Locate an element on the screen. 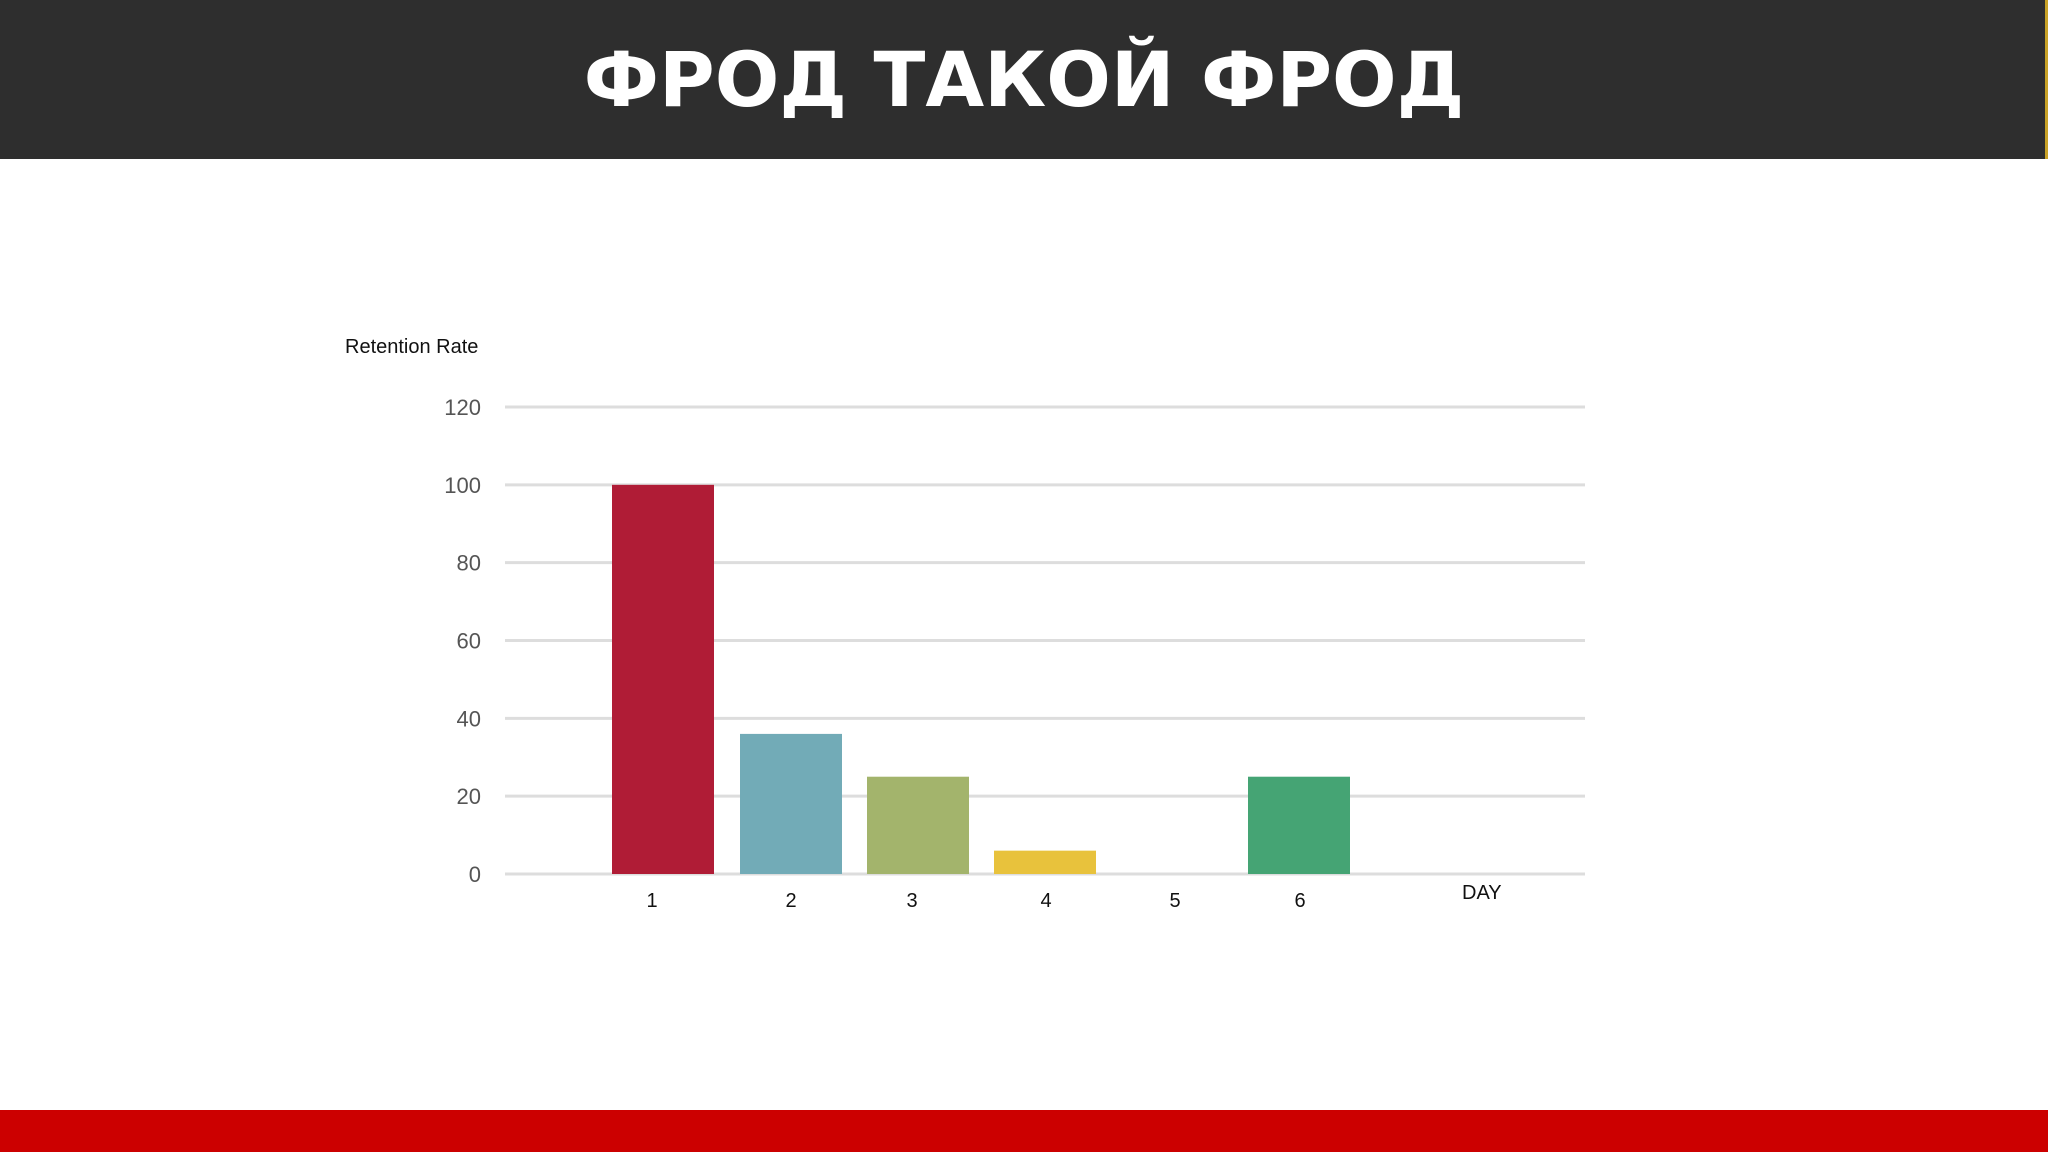 Image resolution: width=2048 pixels, height=1152 pixels. header-accent-line is located at coordinates (2046, 79).